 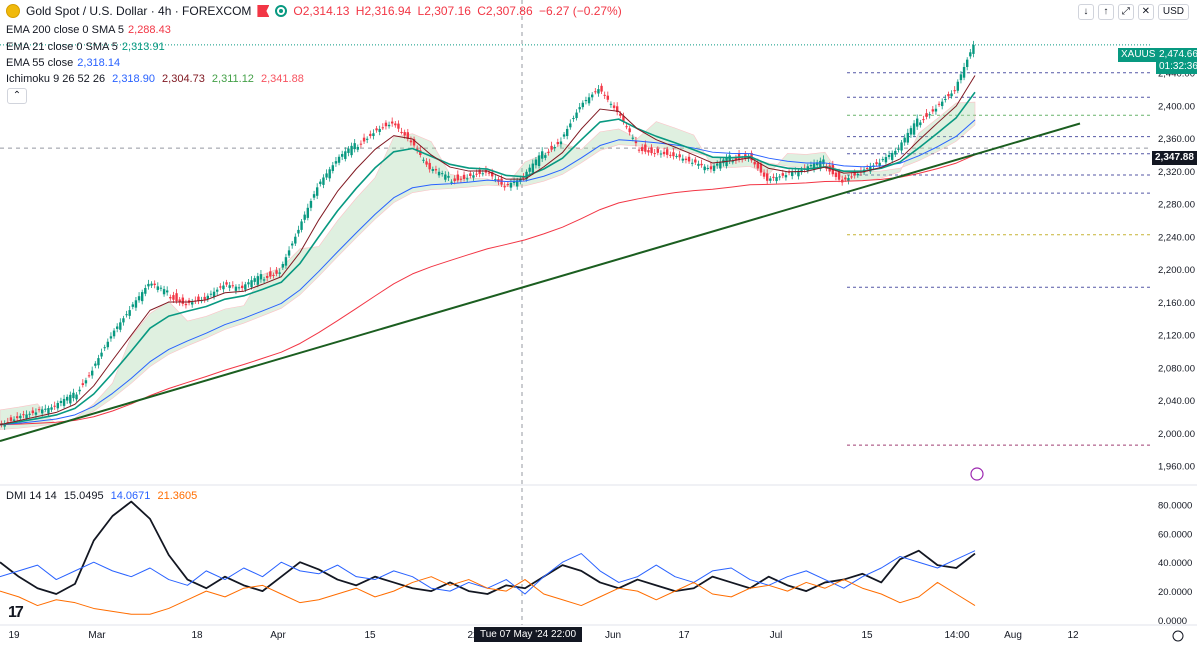 What do you see at coordinates (85, 47) in the screenshot?
I see `legend-ema21: EMA 21 close 0 SMA 5 2,313.91` at bounding box center [85, 47].